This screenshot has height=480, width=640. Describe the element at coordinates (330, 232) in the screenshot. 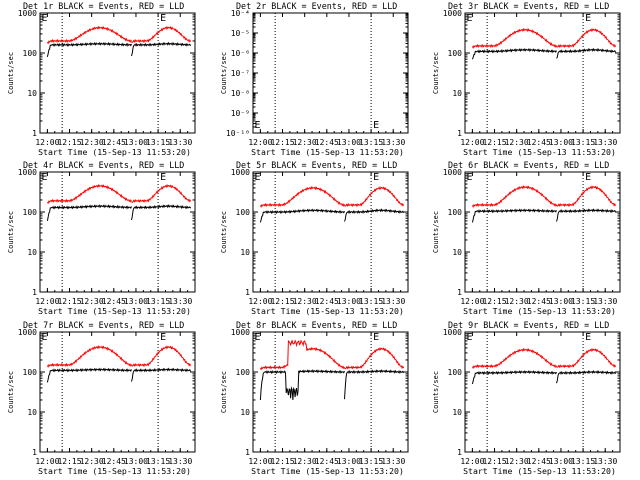

I see `chart-5-frame` at that location.